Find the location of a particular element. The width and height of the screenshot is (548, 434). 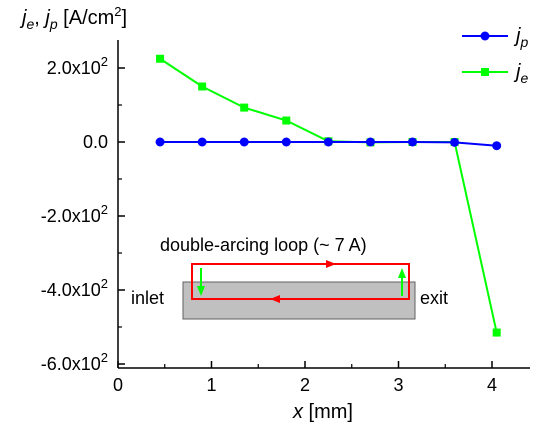

legend-label-jp: jp is located at coordinates (520, 37).